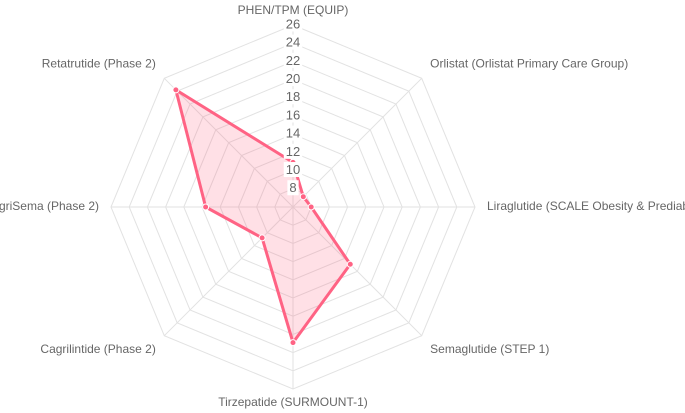  I want to click on category-label: Cagrilintide (Phase 2), so click(97, 349).